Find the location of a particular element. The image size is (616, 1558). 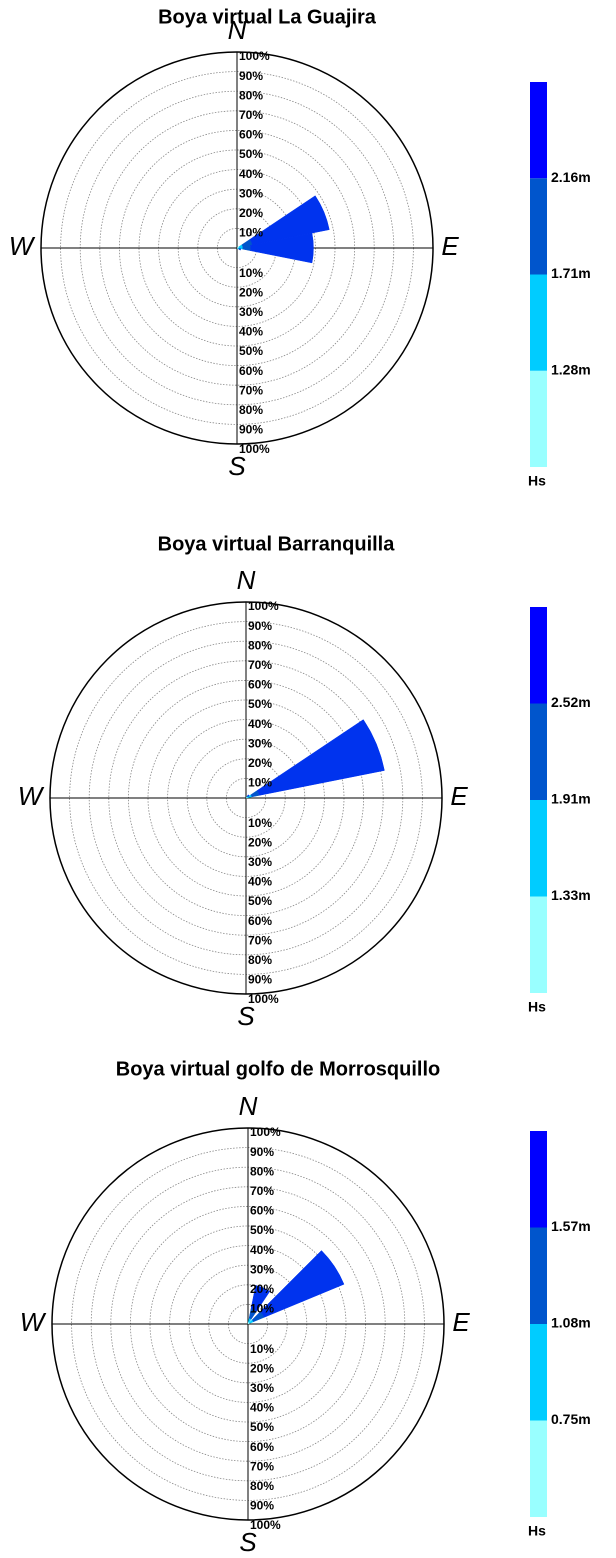

colorbar-label: 2.16m is located at coordinates (571, 177).